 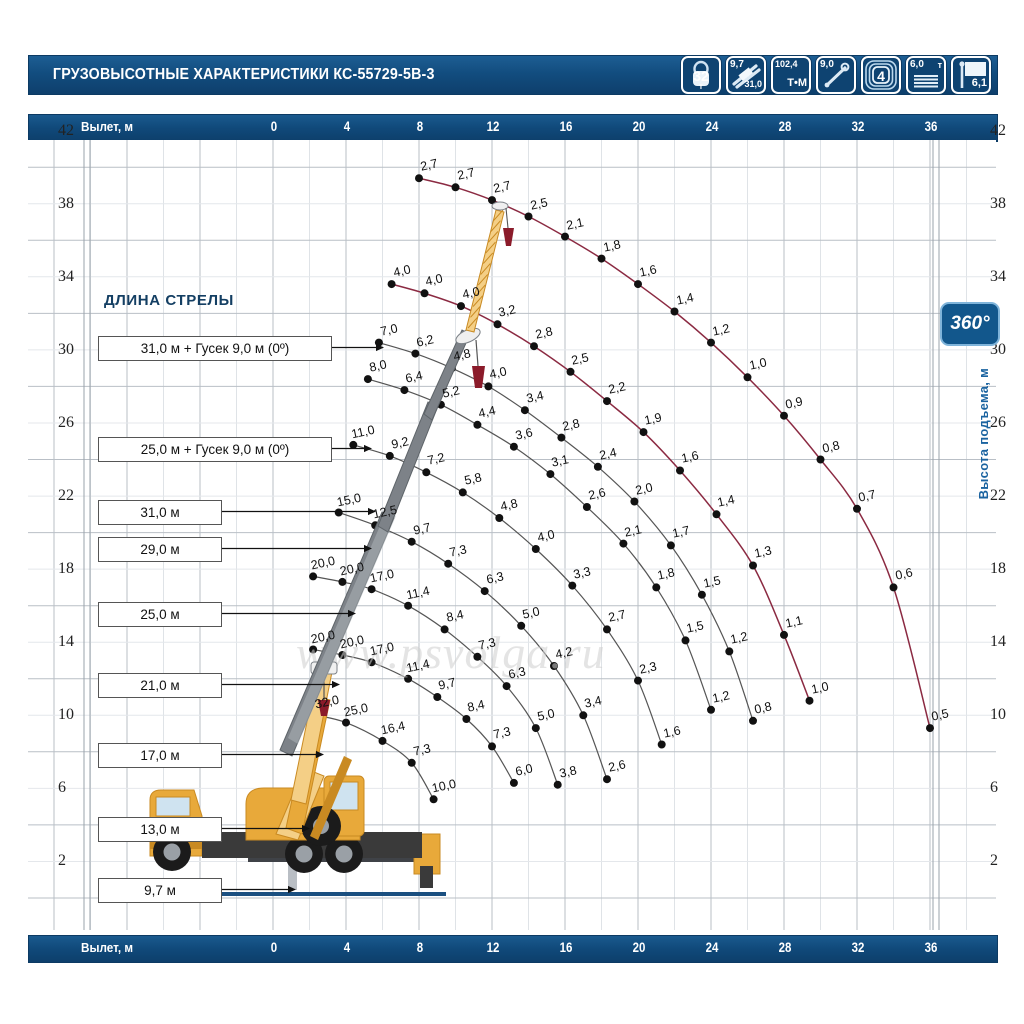 What do you see at coordinates (66, 203) in the screenshot?
I see `y-tick-left-38: 38` at bounding box center [66, 203].